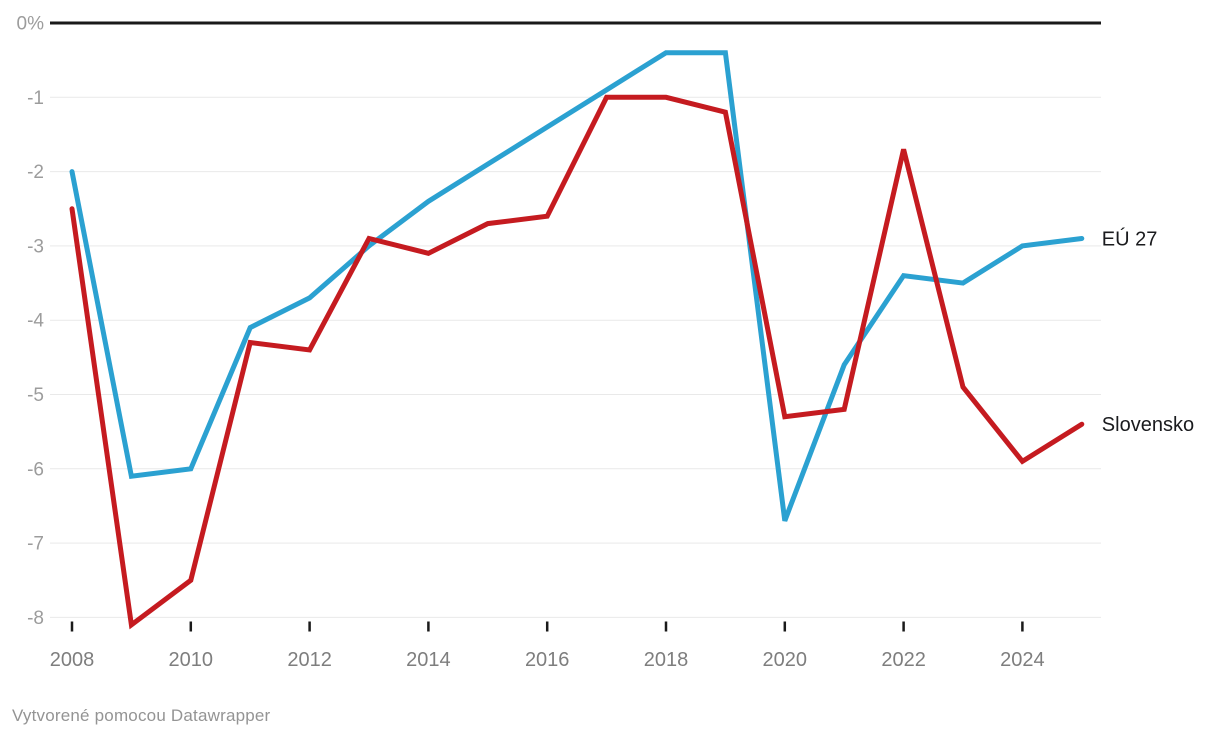 The width and height of the screenshot is (1220, 750). What do you see at coordinates (666, 660) in the screenshot?
I see `x-tick-label: 2018` at bounding box center [666, 660].